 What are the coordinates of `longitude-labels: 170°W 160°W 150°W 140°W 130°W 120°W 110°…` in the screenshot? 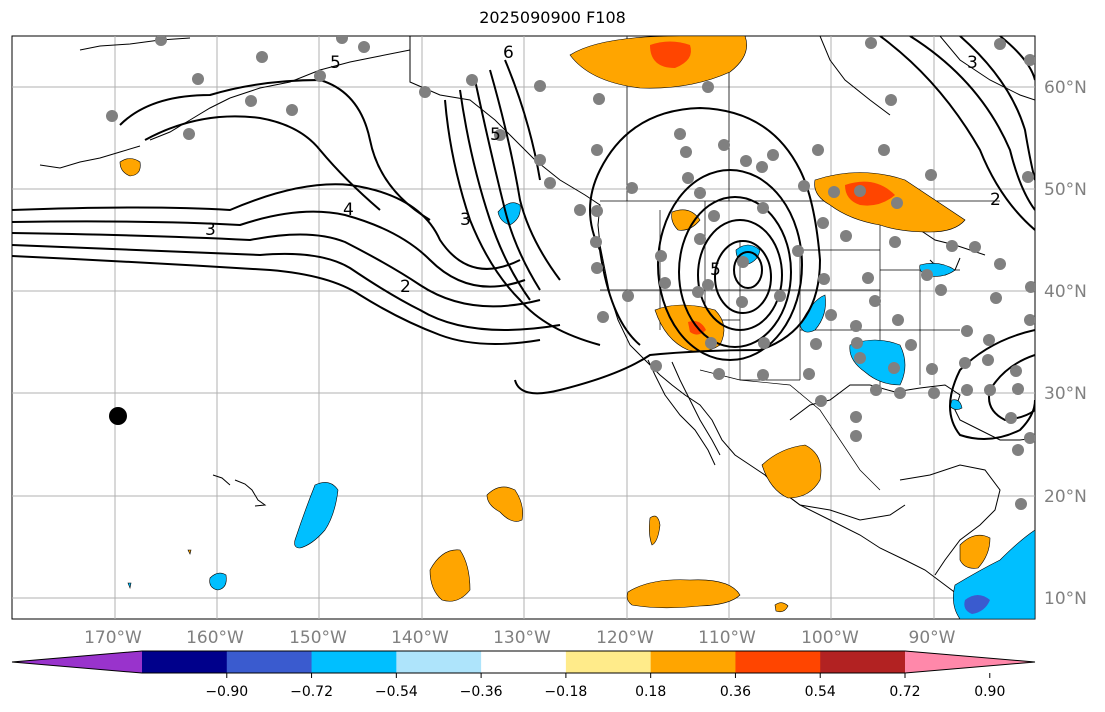 It's located at (520, 638).